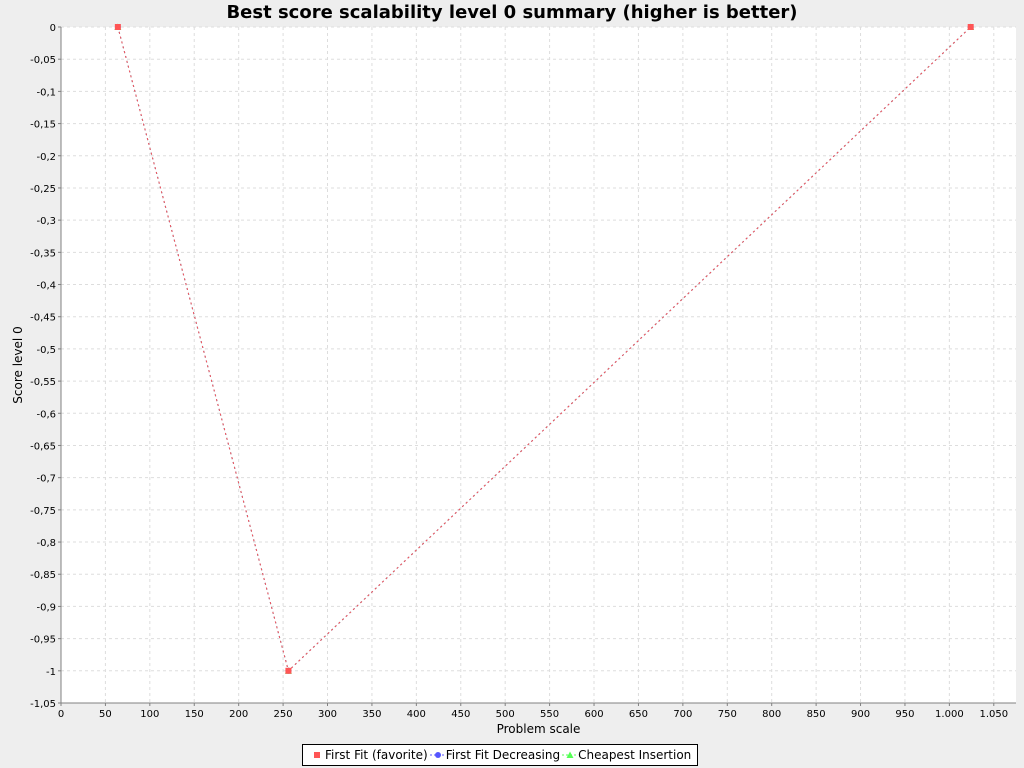 The width and height of the screenshot is (1024, 768). What do you see at coordinates (43, 253) in the screenshot?
I see `y-tick-label: -0,35` at bounding box center [43, 253].